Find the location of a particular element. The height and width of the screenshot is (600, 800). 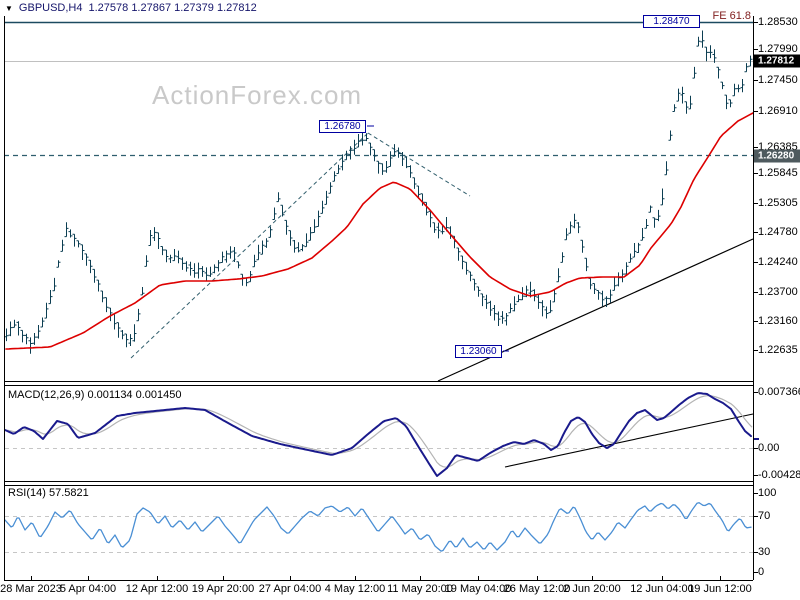

price-annotation-box: 1.26780 is located at coordinates (342, 126).